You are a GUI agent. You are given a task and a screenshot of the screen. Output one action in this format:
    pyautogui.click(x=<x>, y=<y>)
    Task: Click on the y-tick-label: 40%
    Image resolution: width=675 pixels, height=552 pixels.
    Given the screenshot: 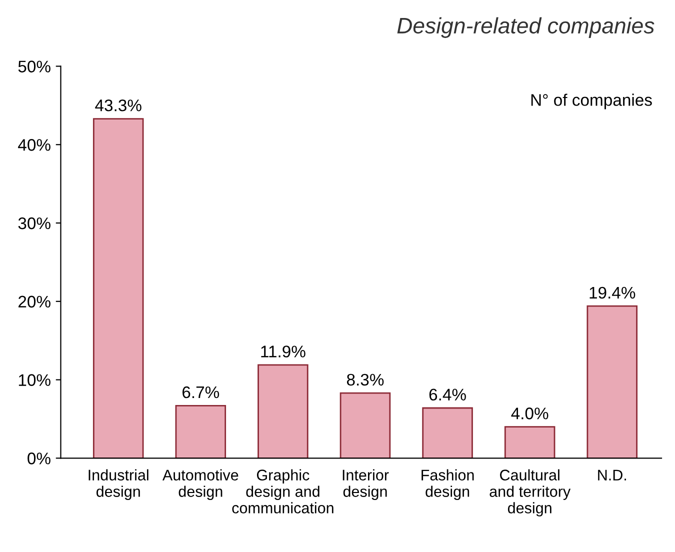 What is the action you would take?
    pyautogui.click(x=34, y=145)
    